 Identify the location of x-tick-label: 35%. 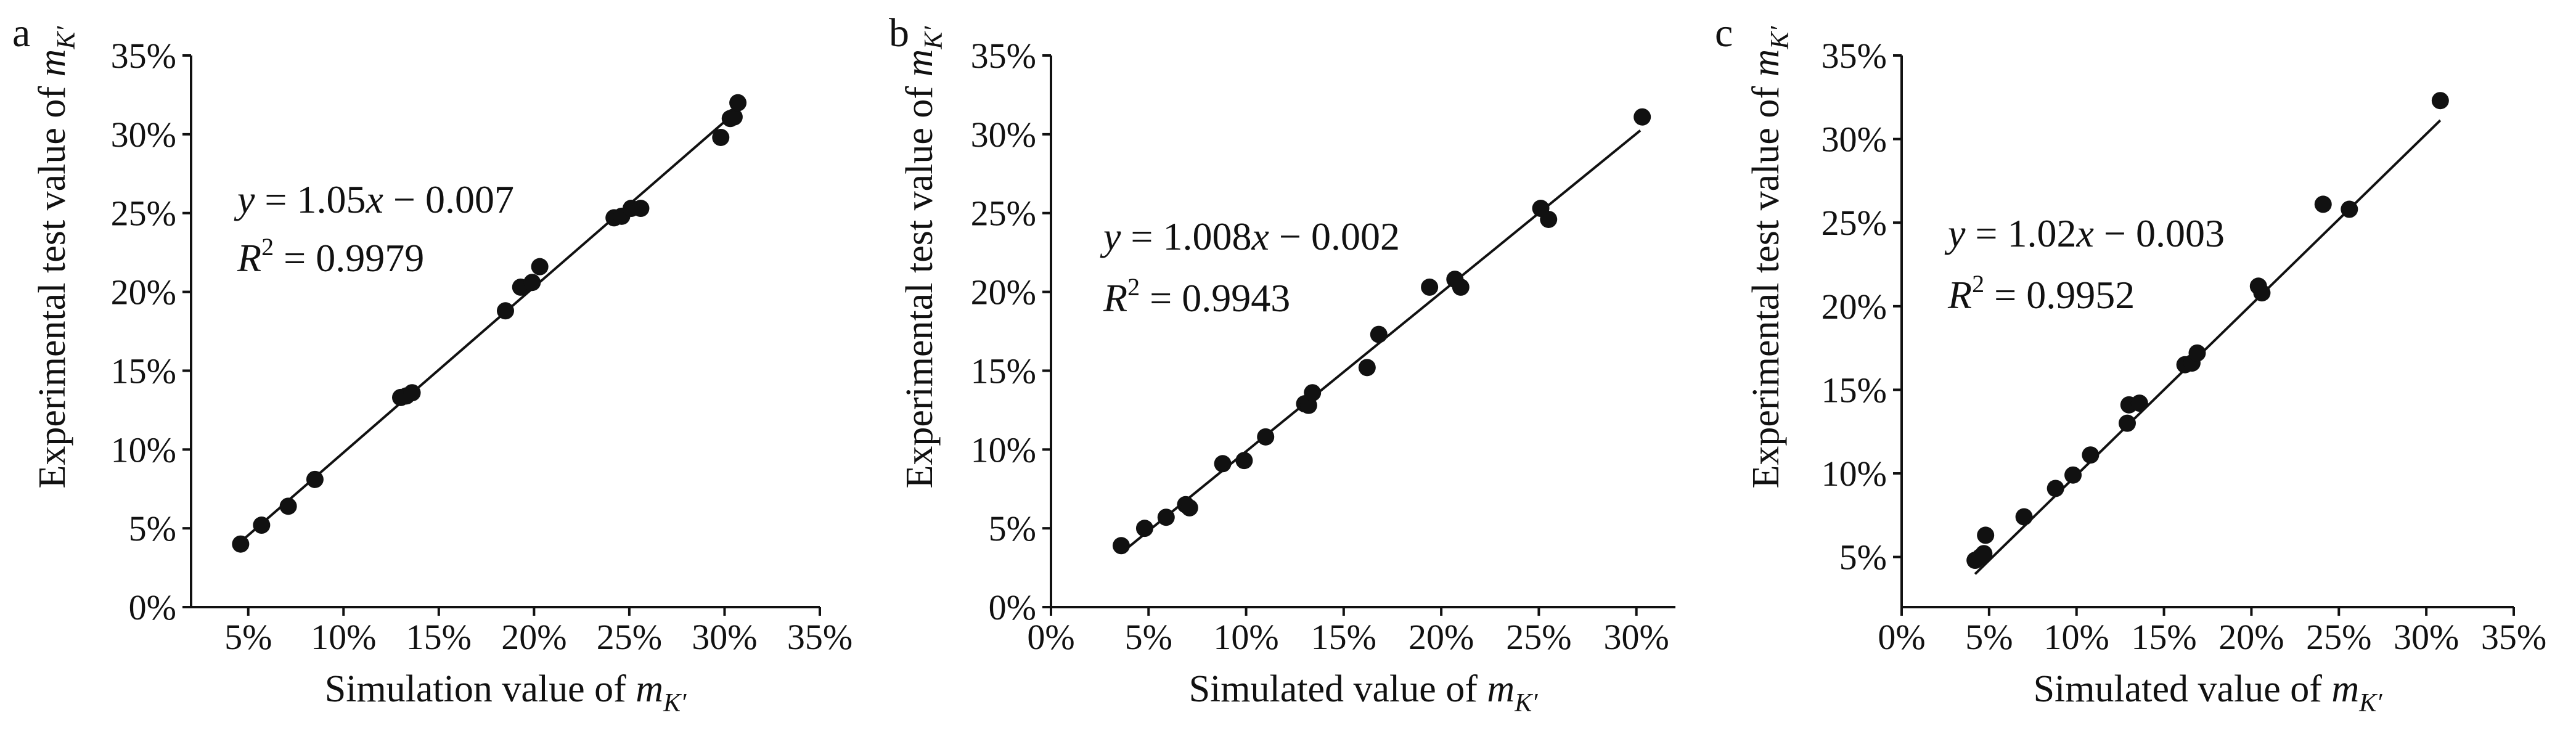
(820, 637).